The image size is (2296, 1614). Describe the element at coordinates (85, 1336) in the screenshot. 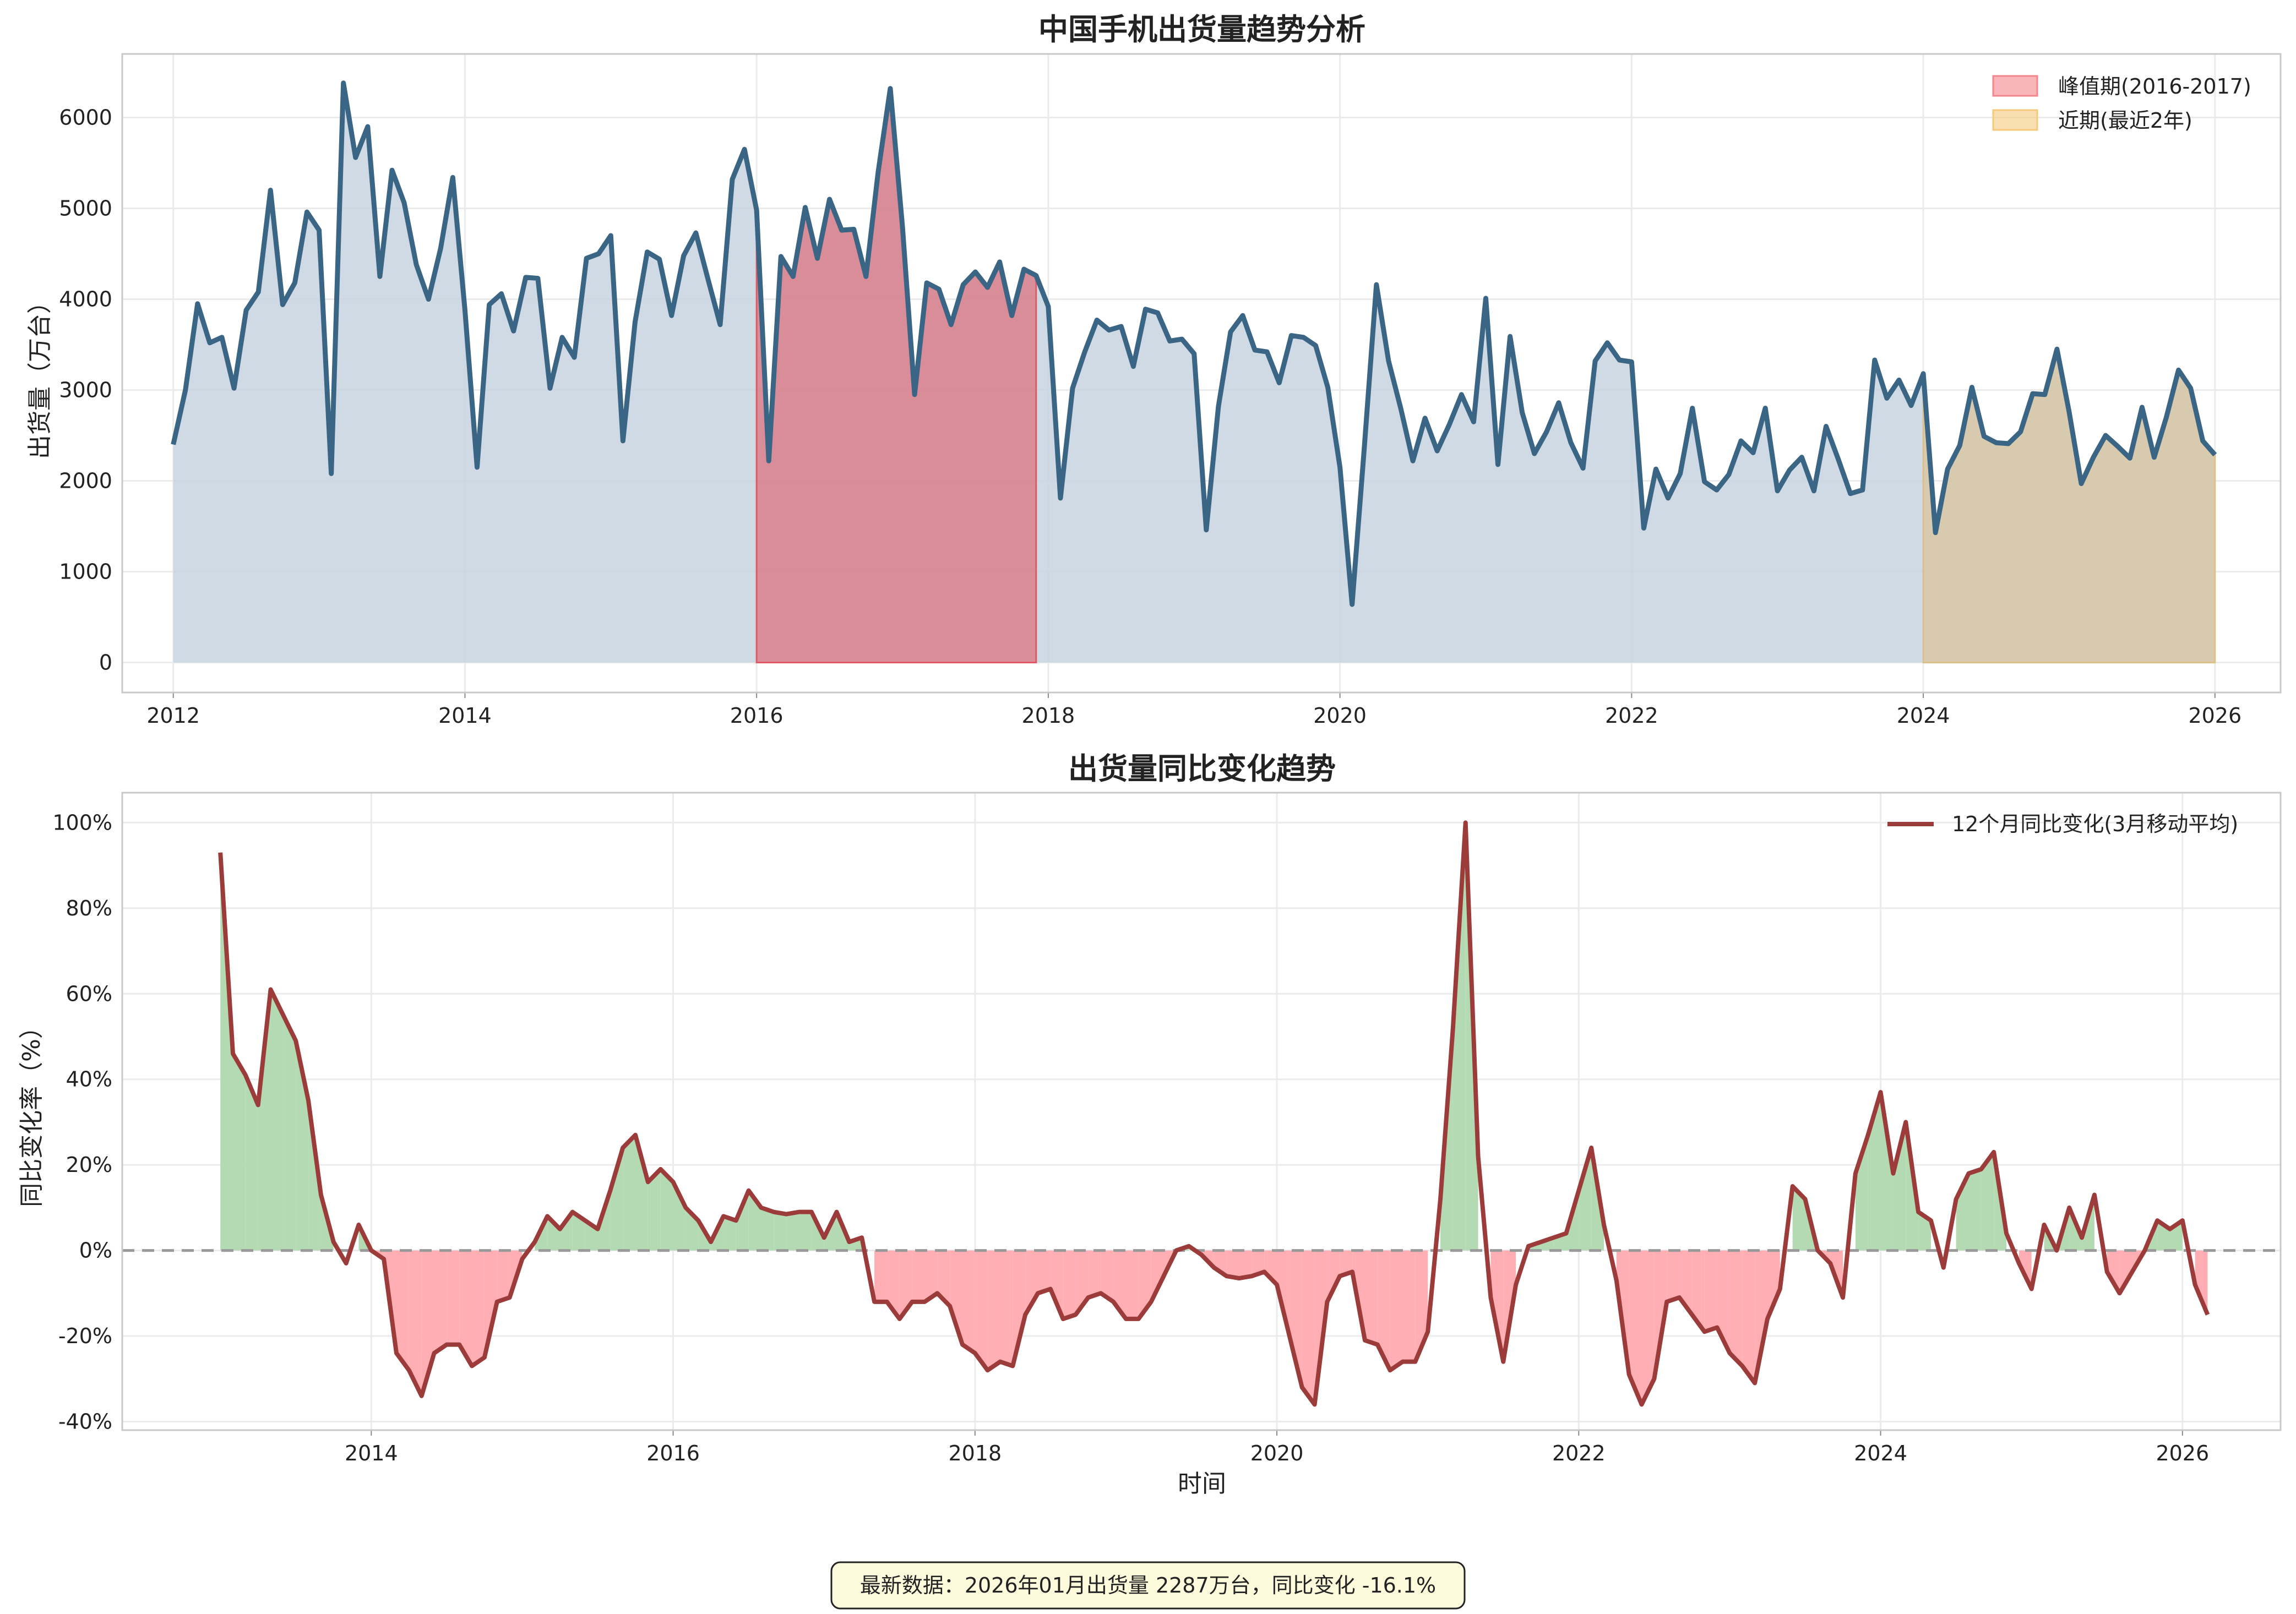

I see `c1-y-tick-label: -20%` at that location.